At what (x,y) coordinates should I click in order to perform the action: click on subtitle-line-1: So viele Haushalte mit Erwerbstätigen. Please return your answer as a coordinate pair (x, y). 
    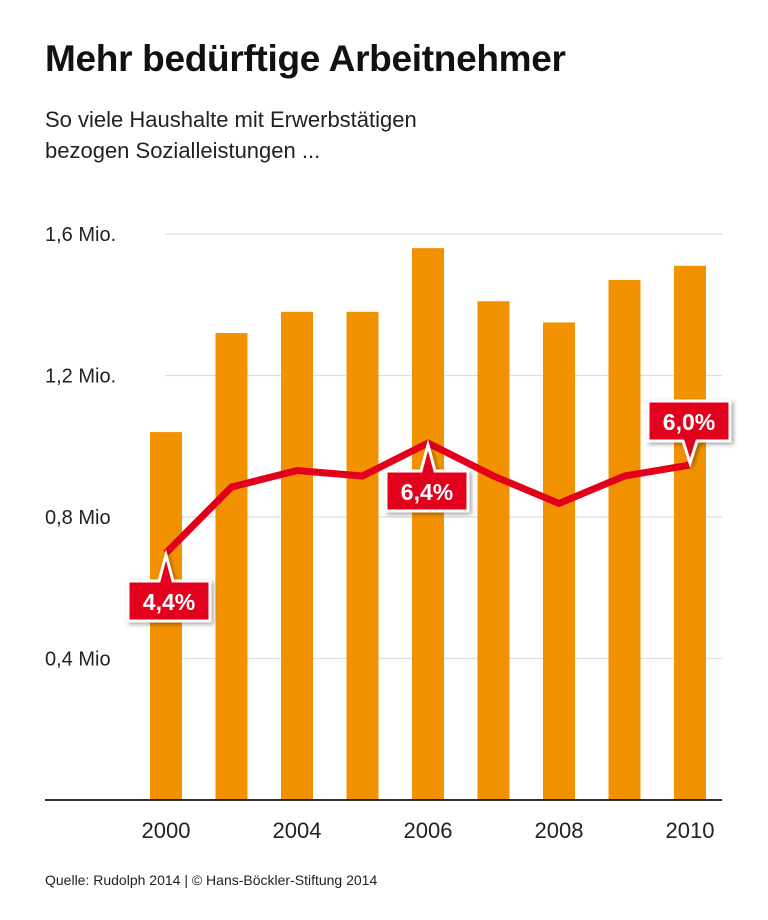
    Looking at the image, I should click on (231, 119).